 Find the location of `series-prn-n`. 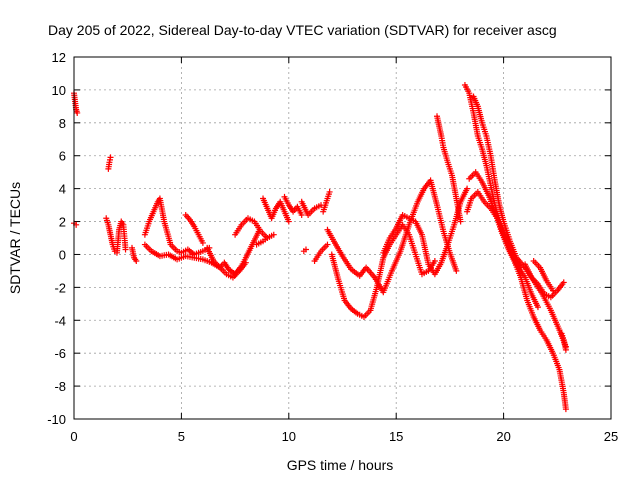

series-prn-n is located at coordinates (311, 208).